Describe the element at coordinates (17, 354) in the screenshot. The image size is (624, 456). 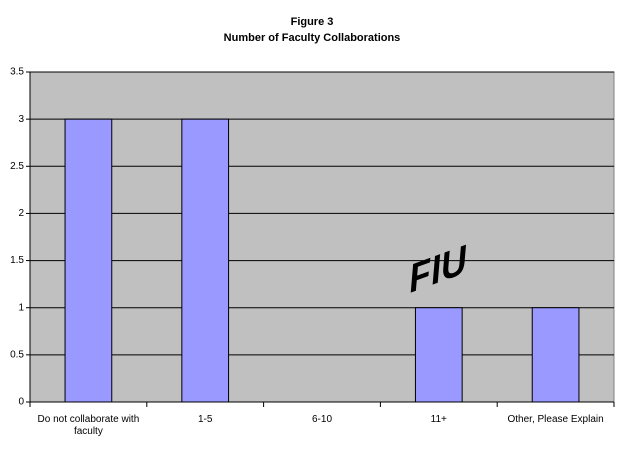
I see `y-tick-label: 0.5` at that location.